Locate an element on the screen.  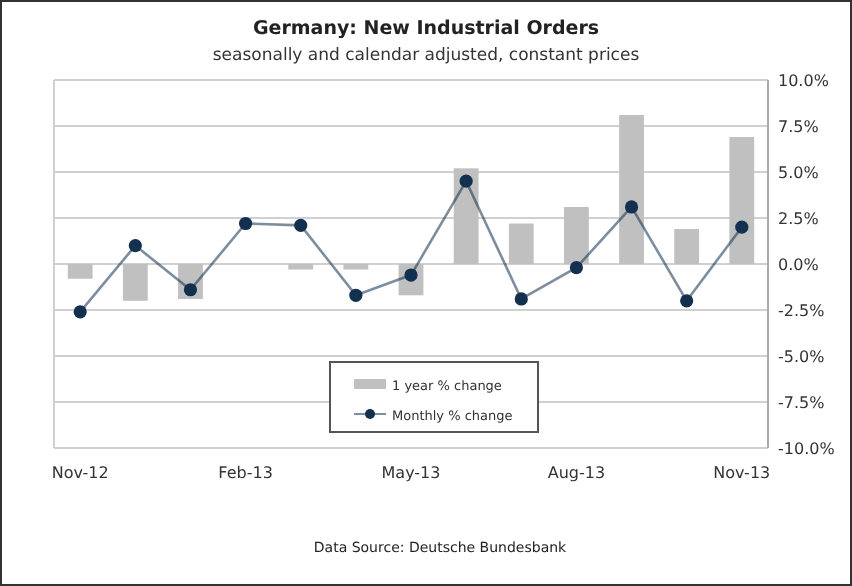
y-tick-label: -2.5% is located at coordinates (802, 311).